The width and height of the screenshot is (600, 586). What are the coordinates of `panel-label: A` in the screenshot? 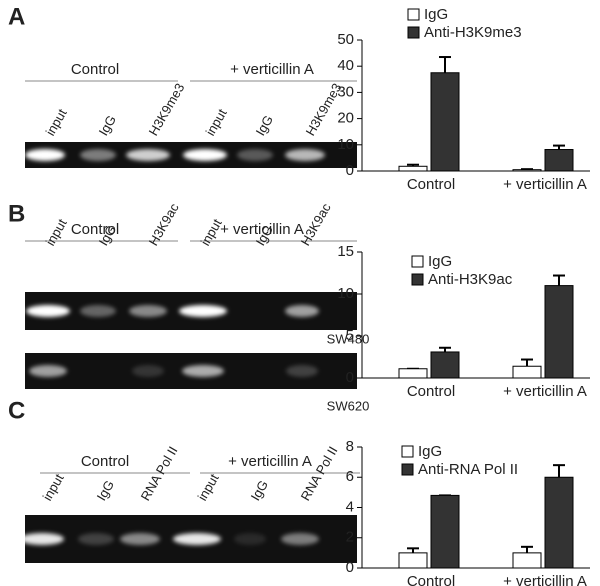 It's located at (16, 16).